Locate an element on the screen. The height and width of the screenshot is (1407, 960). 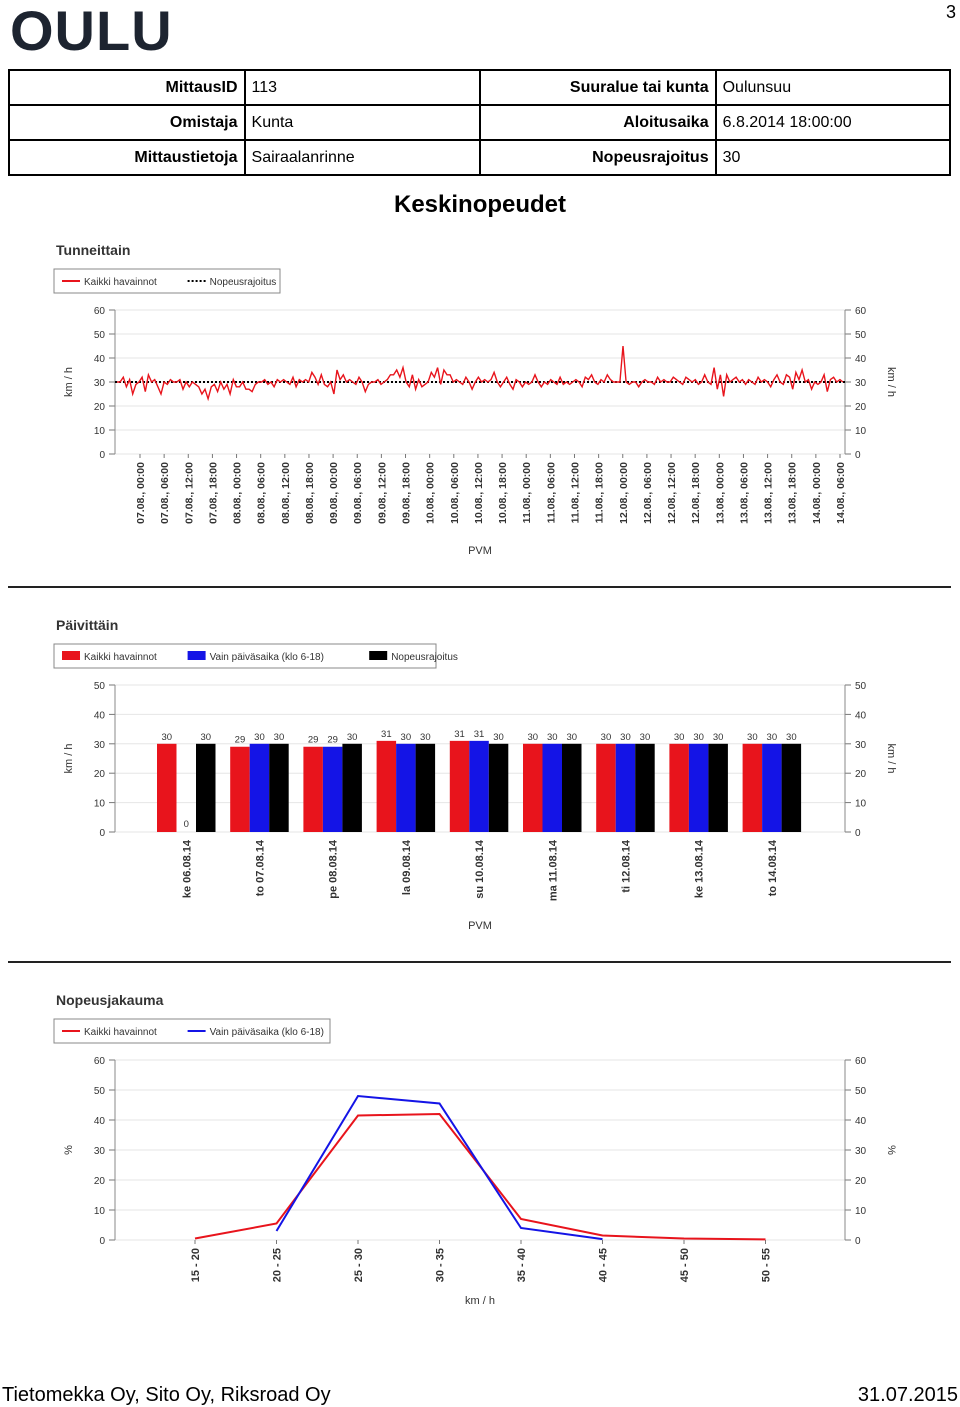
x-tick-label: to 07.08.14 is located at coordinates (260, 867).